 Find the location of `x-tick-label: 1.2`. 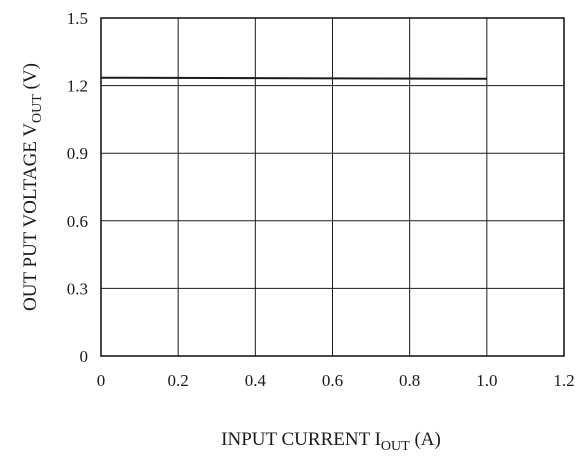

x-tick-label: 1.2 is located at coordinates (563, 380).